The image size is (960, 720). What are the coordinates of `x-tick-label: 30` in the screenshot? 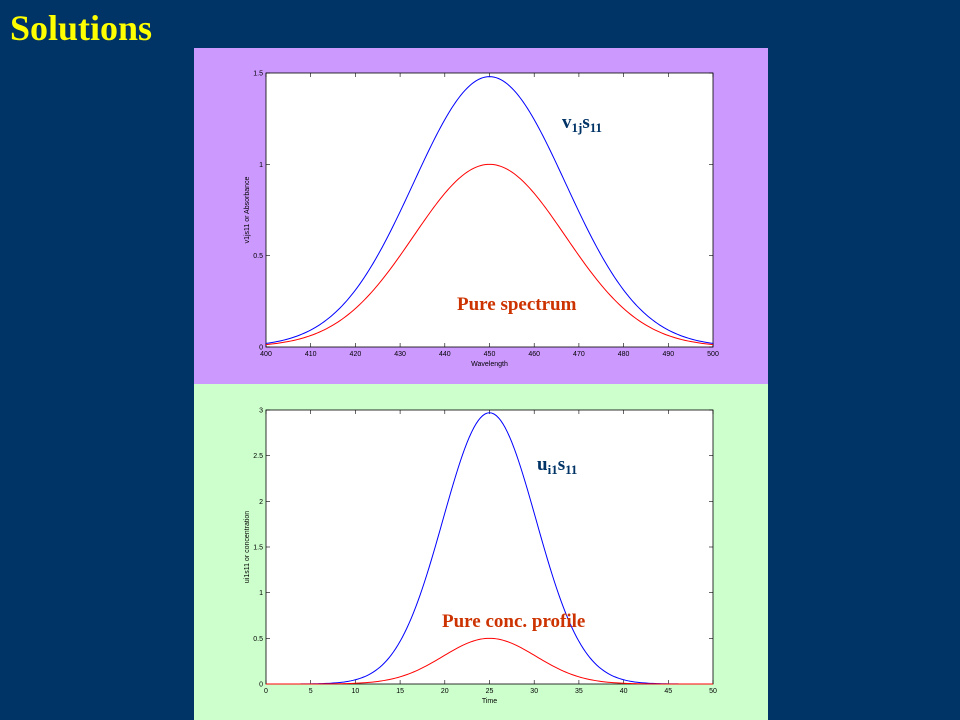 It's located at (534, 691).